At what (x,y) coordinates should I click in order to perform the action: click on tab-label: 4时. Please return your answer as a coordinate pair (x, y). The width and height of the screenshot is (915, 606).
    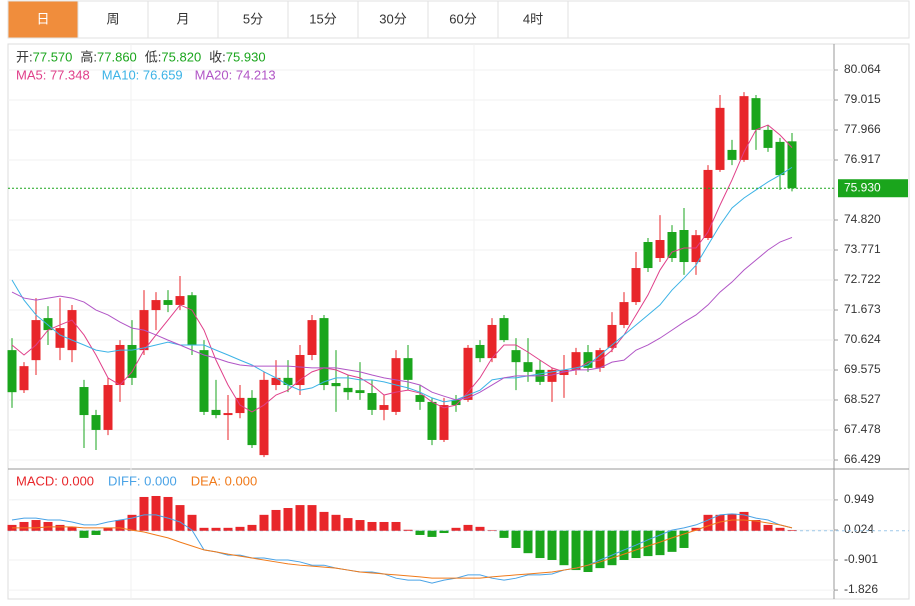
    Looking at the image, I should click on (533, 18).